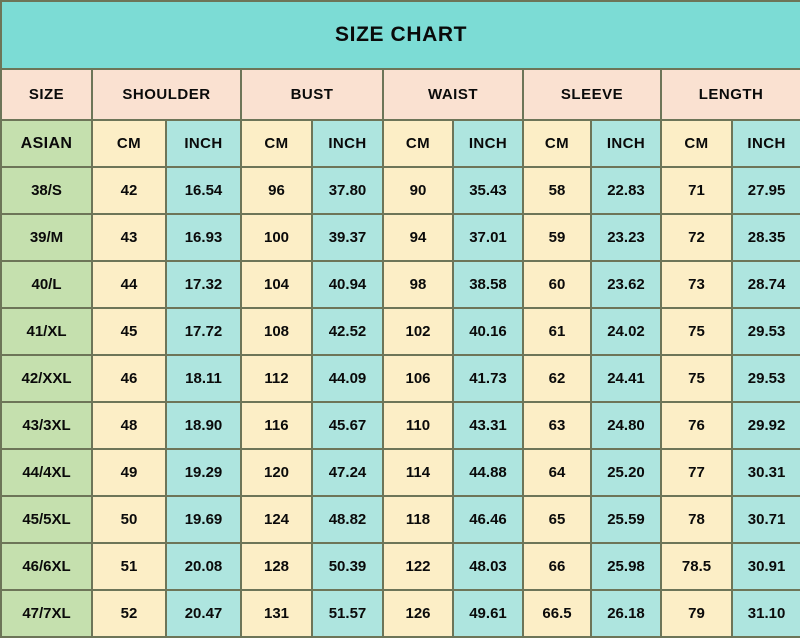 The width and height of the screenshot is (800, 638). What do you see at coordinates (276, 190) in the screenshot?
I see `cell-bust-cm: 96` at bounding box center [276, 190].